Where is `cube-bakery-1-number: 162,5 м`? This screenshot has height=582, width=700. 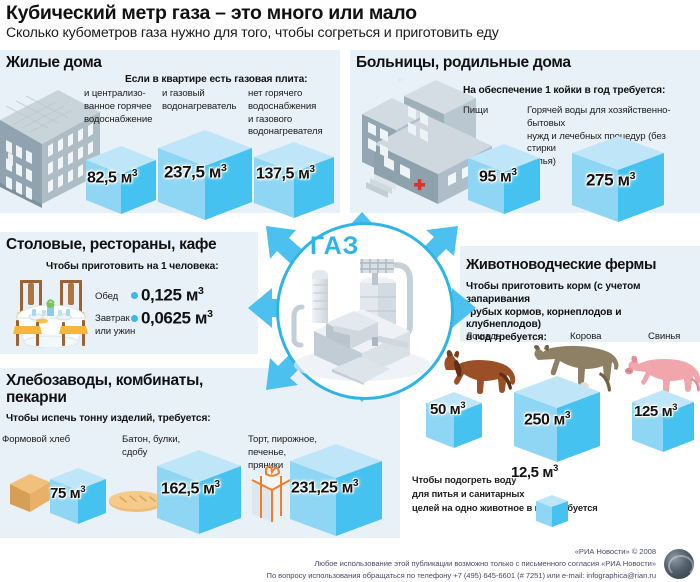 cube-bakery-1-number: 162,5 м is located at coordinates (188, 489).